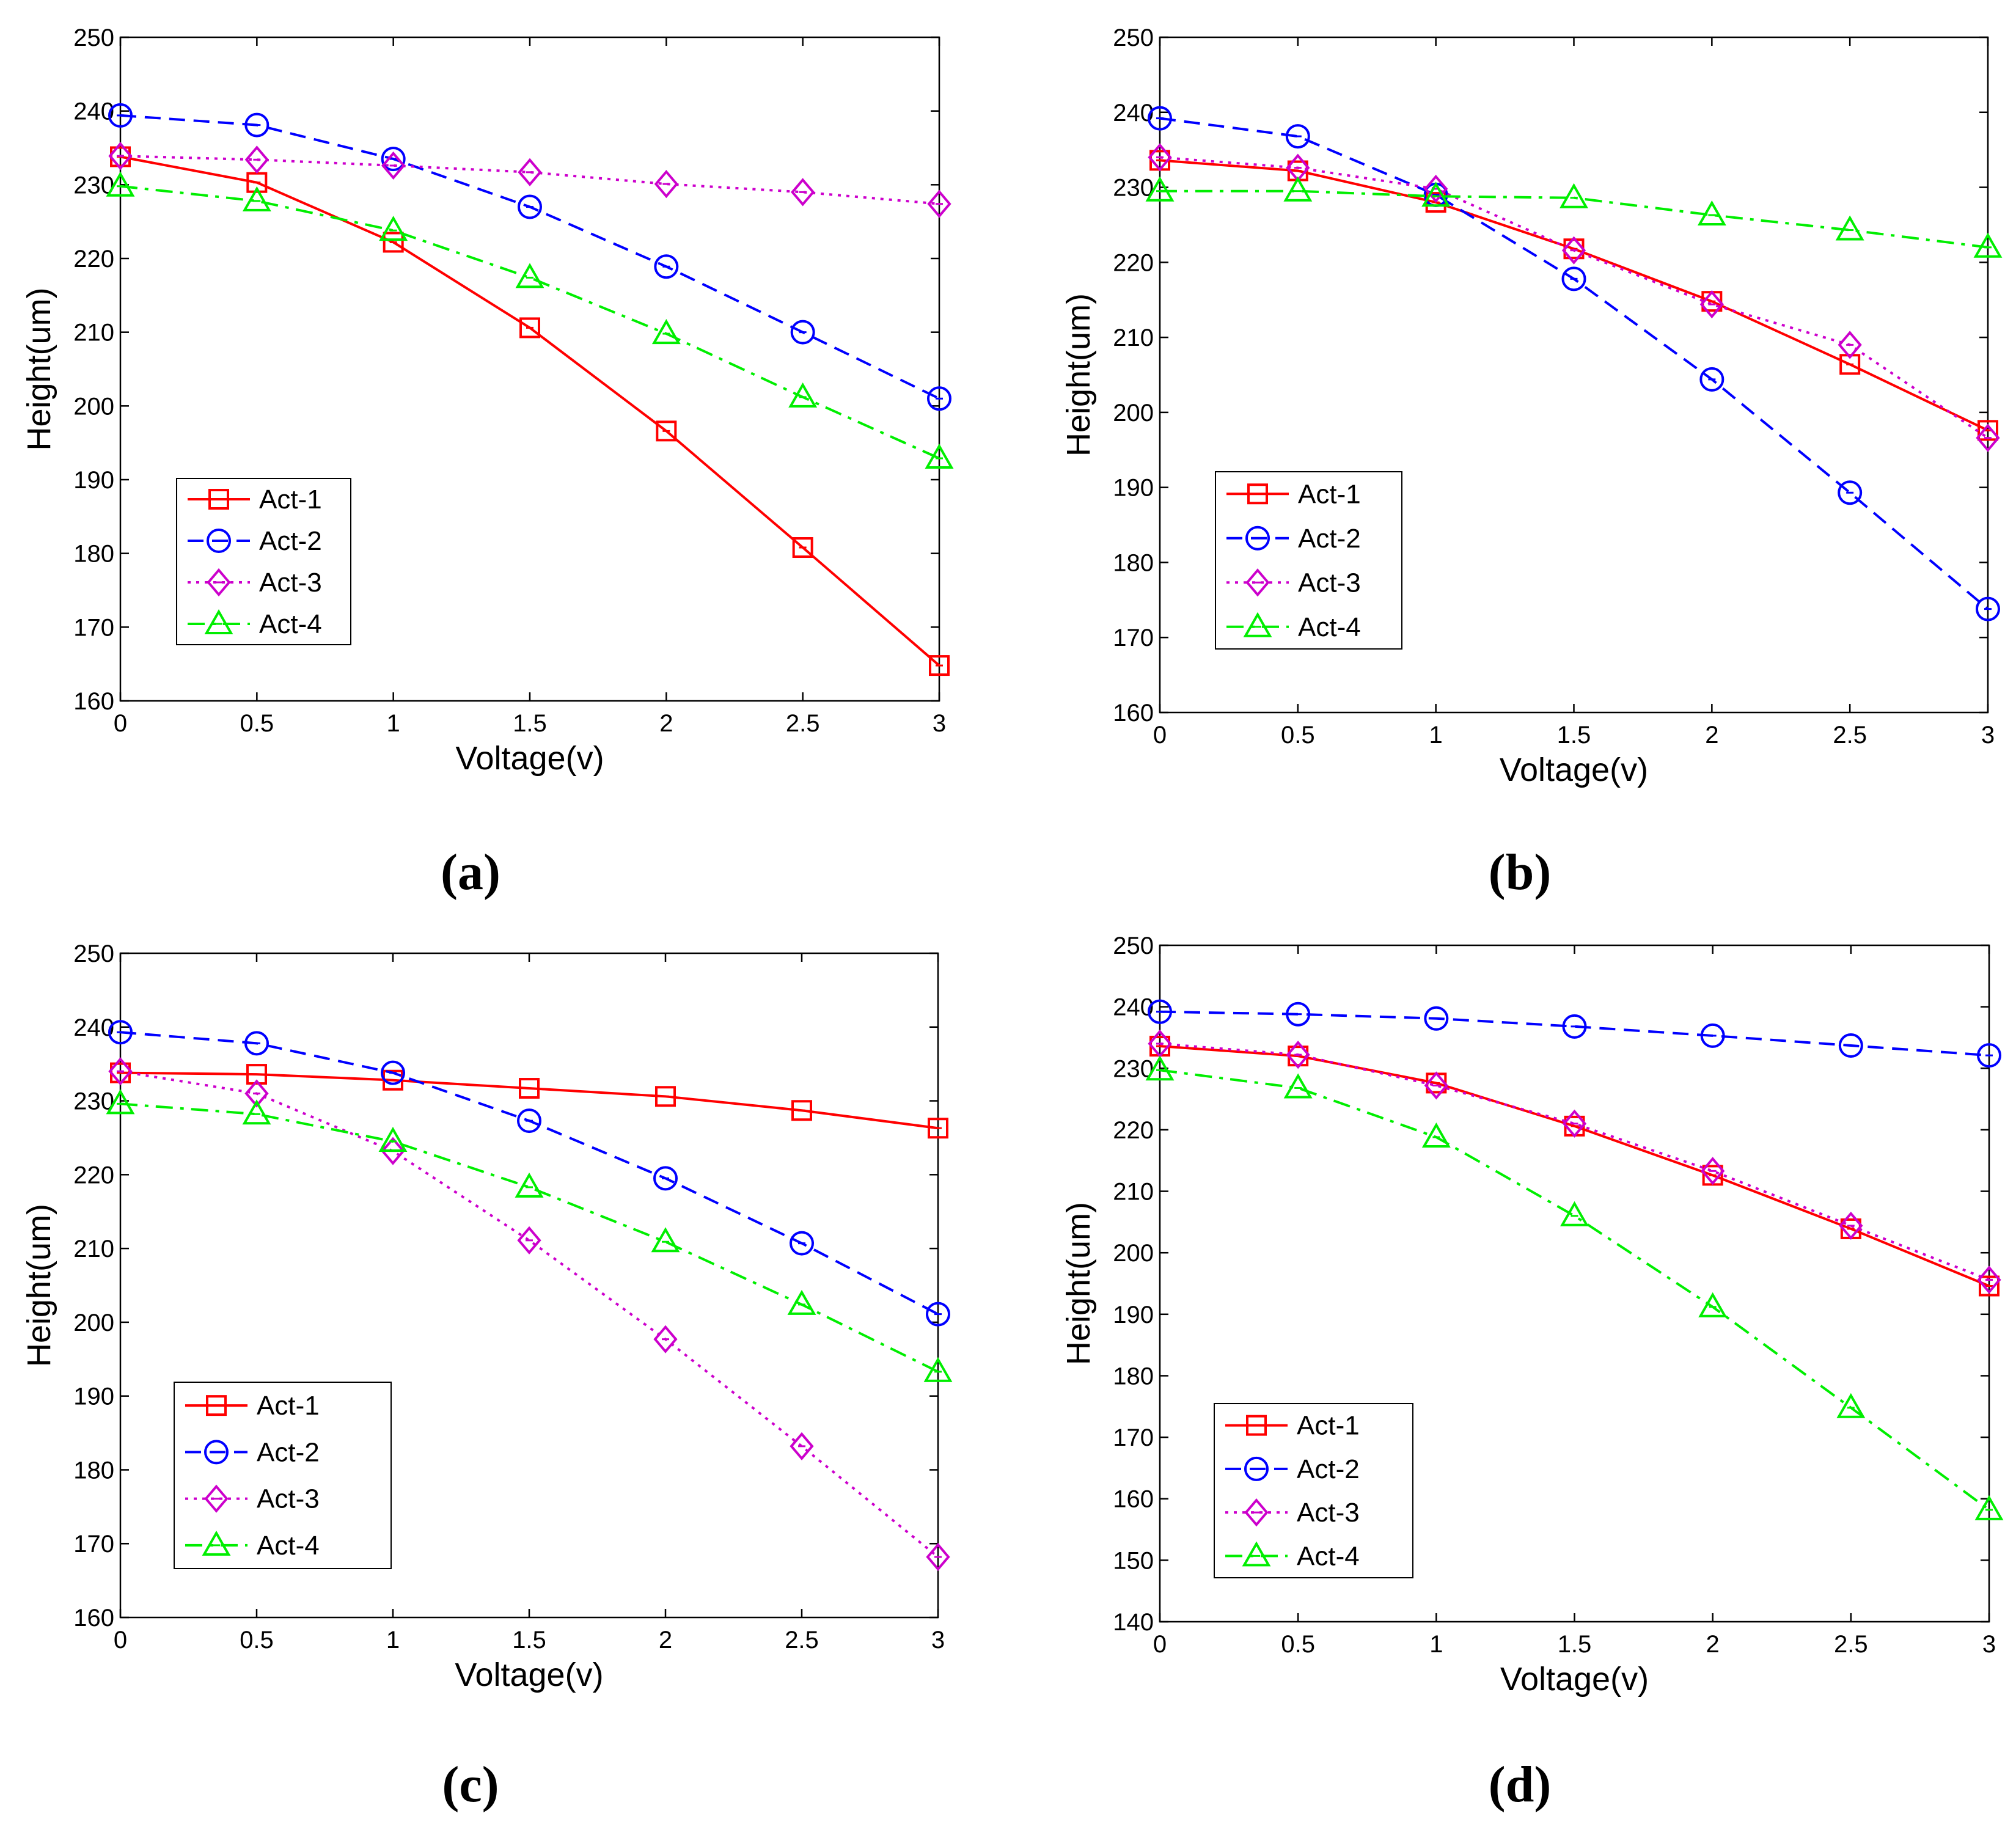  I want to click on x-tick-label: 1.5, so click(1575, 1645).